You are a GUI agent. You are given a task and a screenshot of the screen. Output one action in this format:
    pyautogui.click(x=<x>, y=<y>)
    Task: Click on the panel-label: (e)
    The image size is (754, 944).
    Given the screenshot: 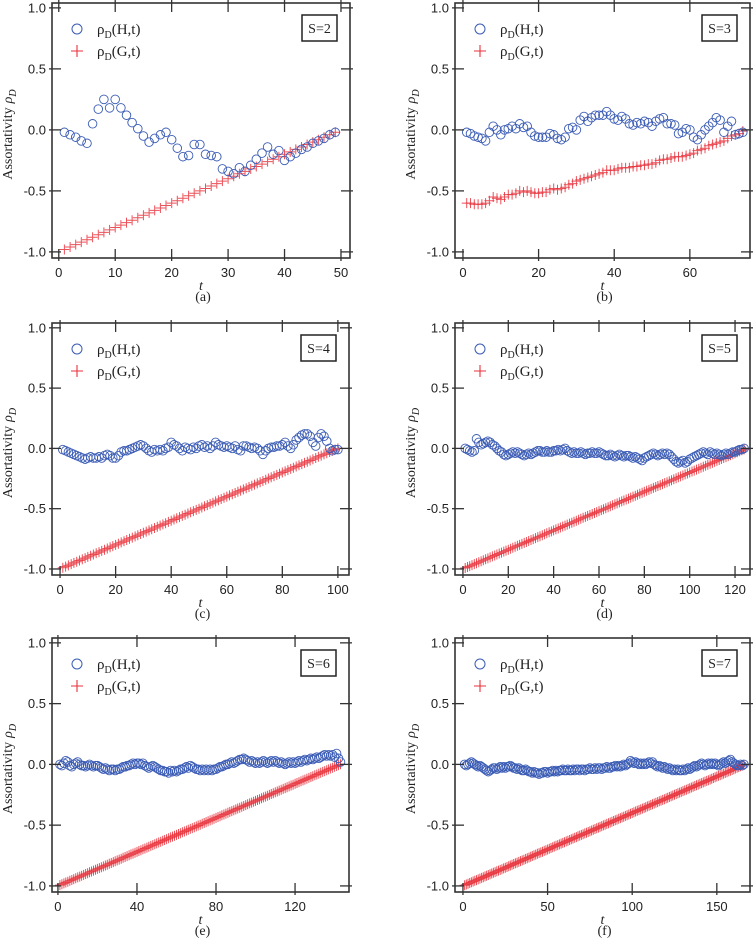 What is the action you would take?
    pyautogui.click(x=203, y=931)
    